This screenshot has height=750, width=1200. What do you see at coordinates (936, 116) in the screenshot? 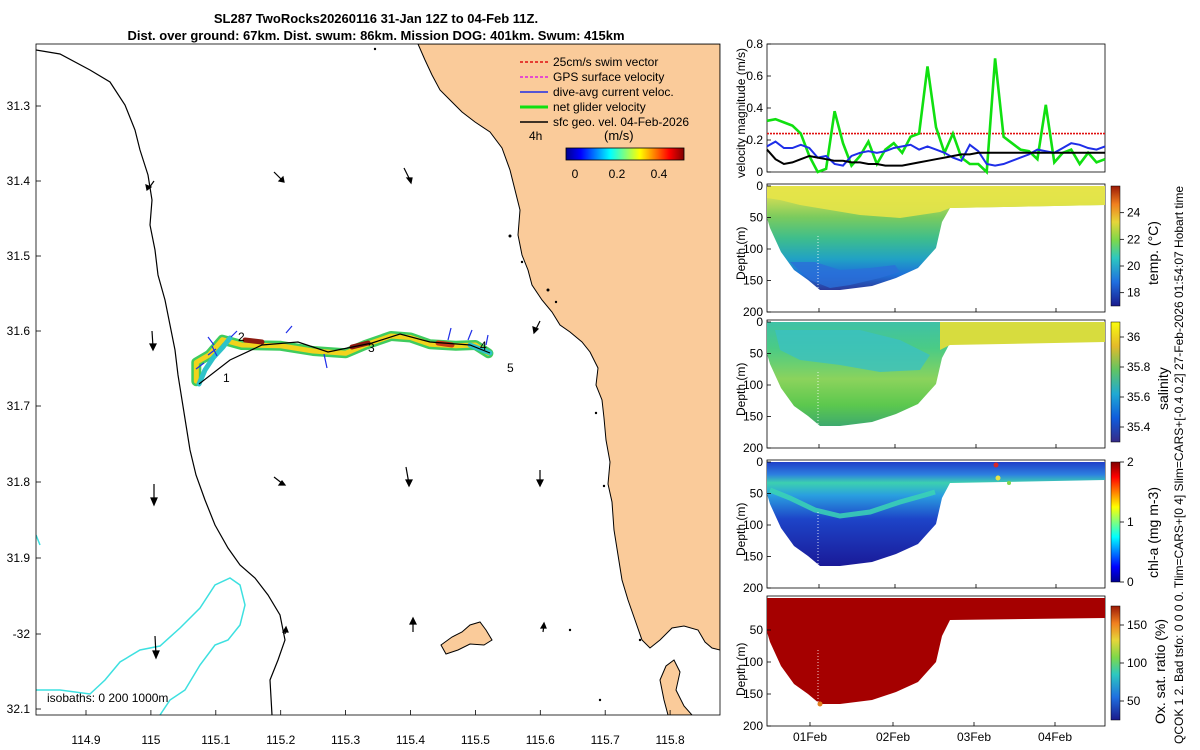
I see `vel-series-net-glider-velocity` at bounding box center [936, 116].